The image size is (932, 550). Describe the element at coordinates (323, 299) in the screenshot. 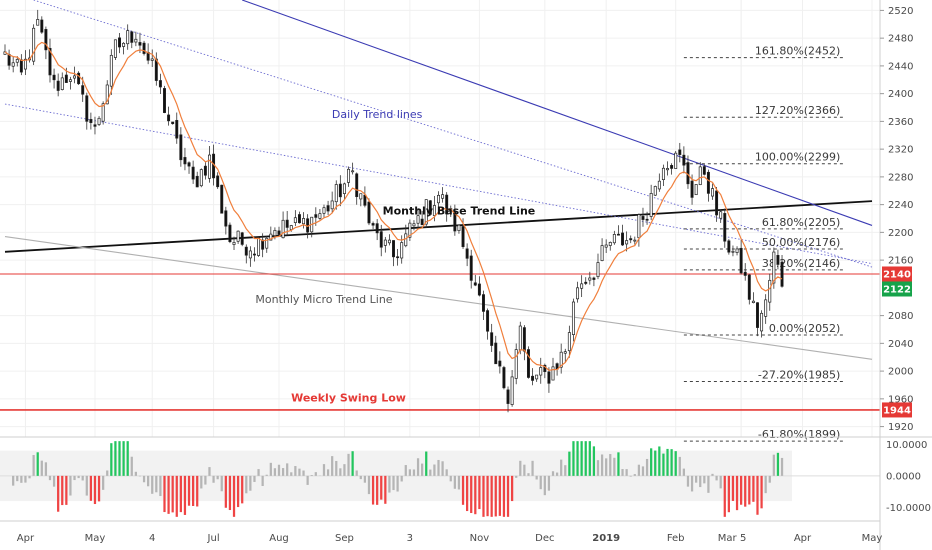

I see `annotation-label: Monthly Micro Trend Line` at that location.